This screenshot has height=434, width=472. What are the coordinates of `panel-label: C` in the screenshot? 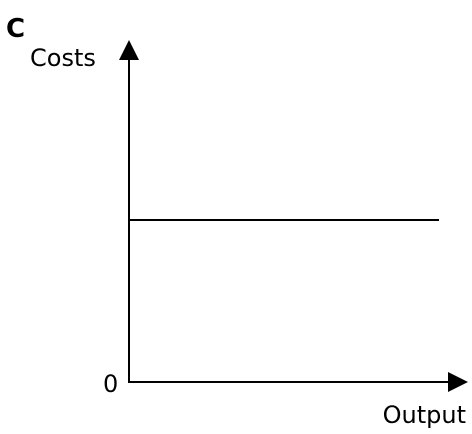 It's located at (15, 29).